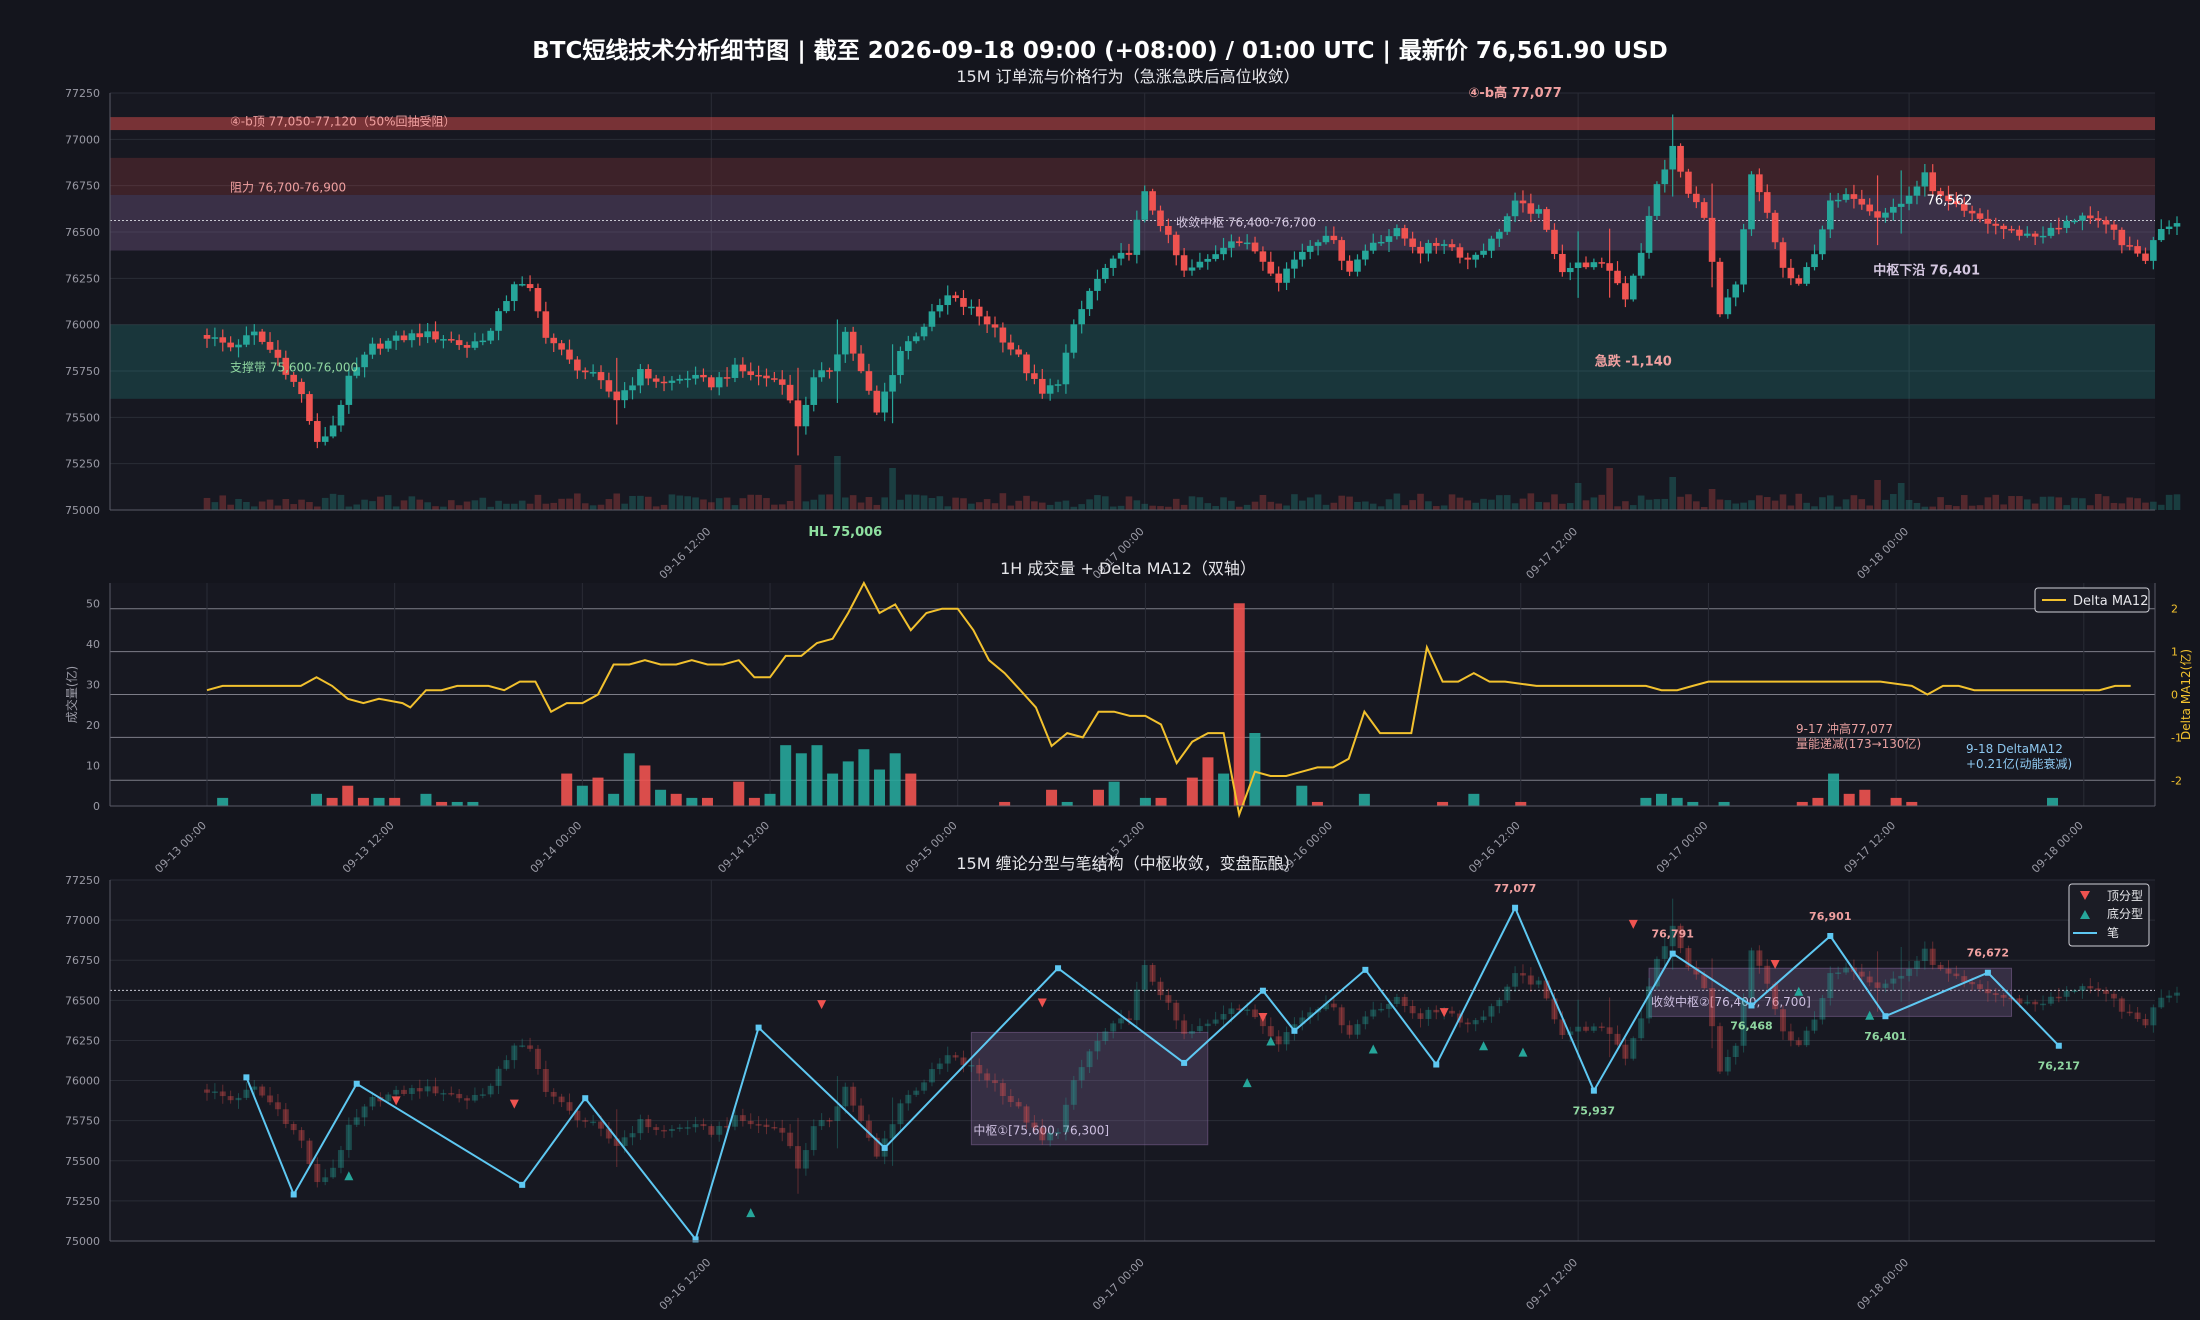 The image size is (2200, 1320). Describe the element at coordinates (1830, 935) in the screenshot. I see `bi-vertex` at that location.